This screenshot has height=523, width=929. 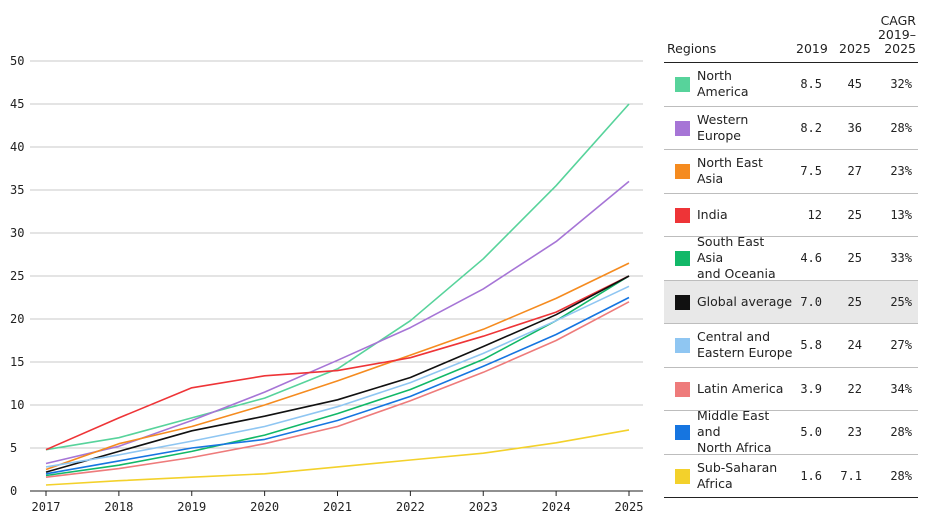 I want to click on region-name-line1: Global average, so click(x=745, y=301).